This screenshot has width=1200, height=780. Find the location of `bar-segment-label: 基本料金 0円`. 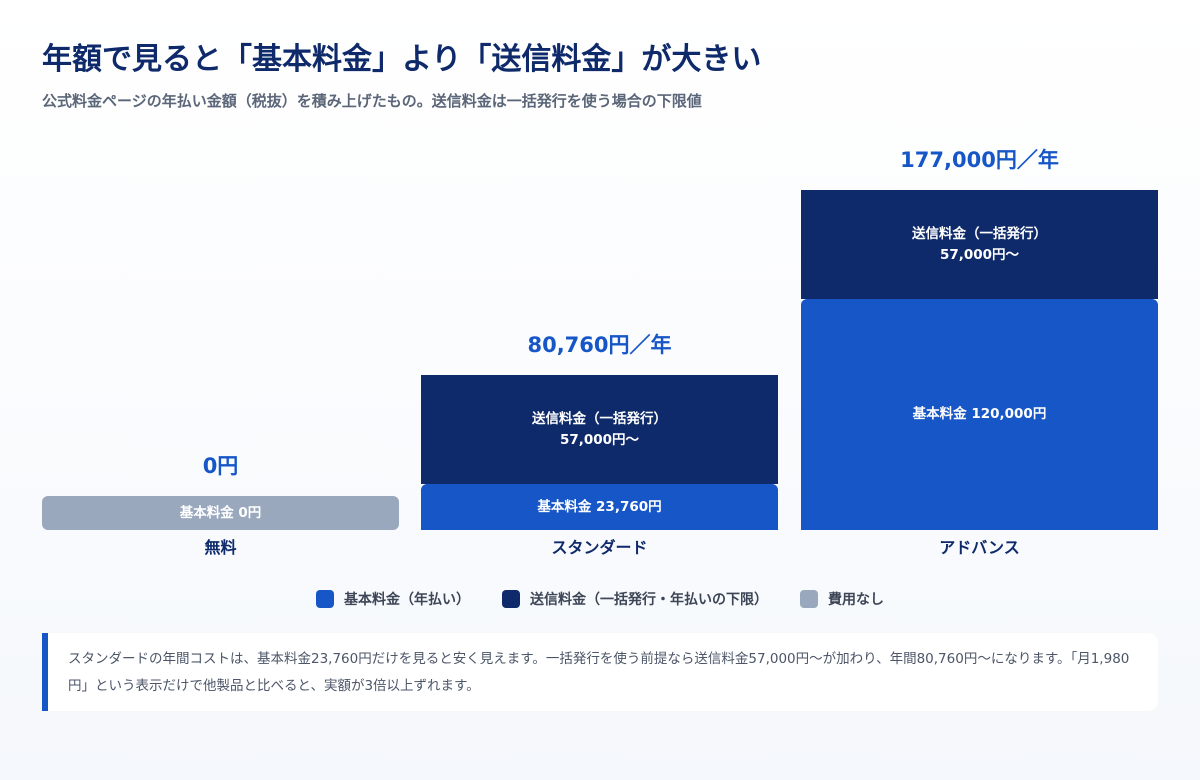

bar-segment-label: 基本料金 0円 is located at coordinates (220, 512).